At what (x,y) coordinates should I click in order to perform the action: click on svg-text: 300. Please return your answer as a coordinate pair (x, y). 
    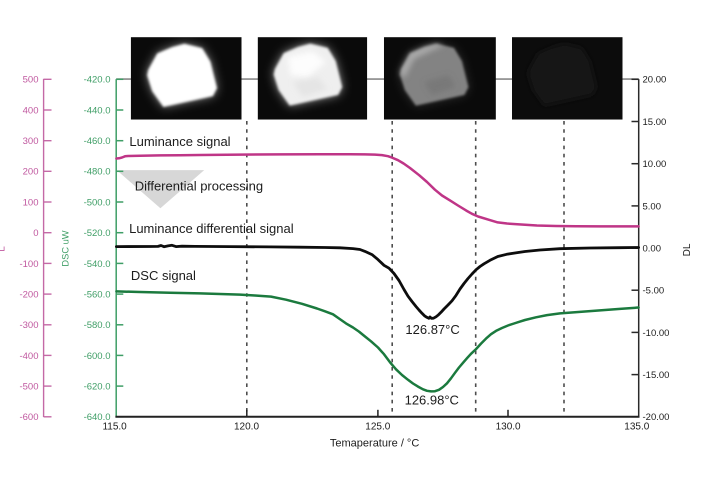
    Looking at the image, I should click on (31, 141).